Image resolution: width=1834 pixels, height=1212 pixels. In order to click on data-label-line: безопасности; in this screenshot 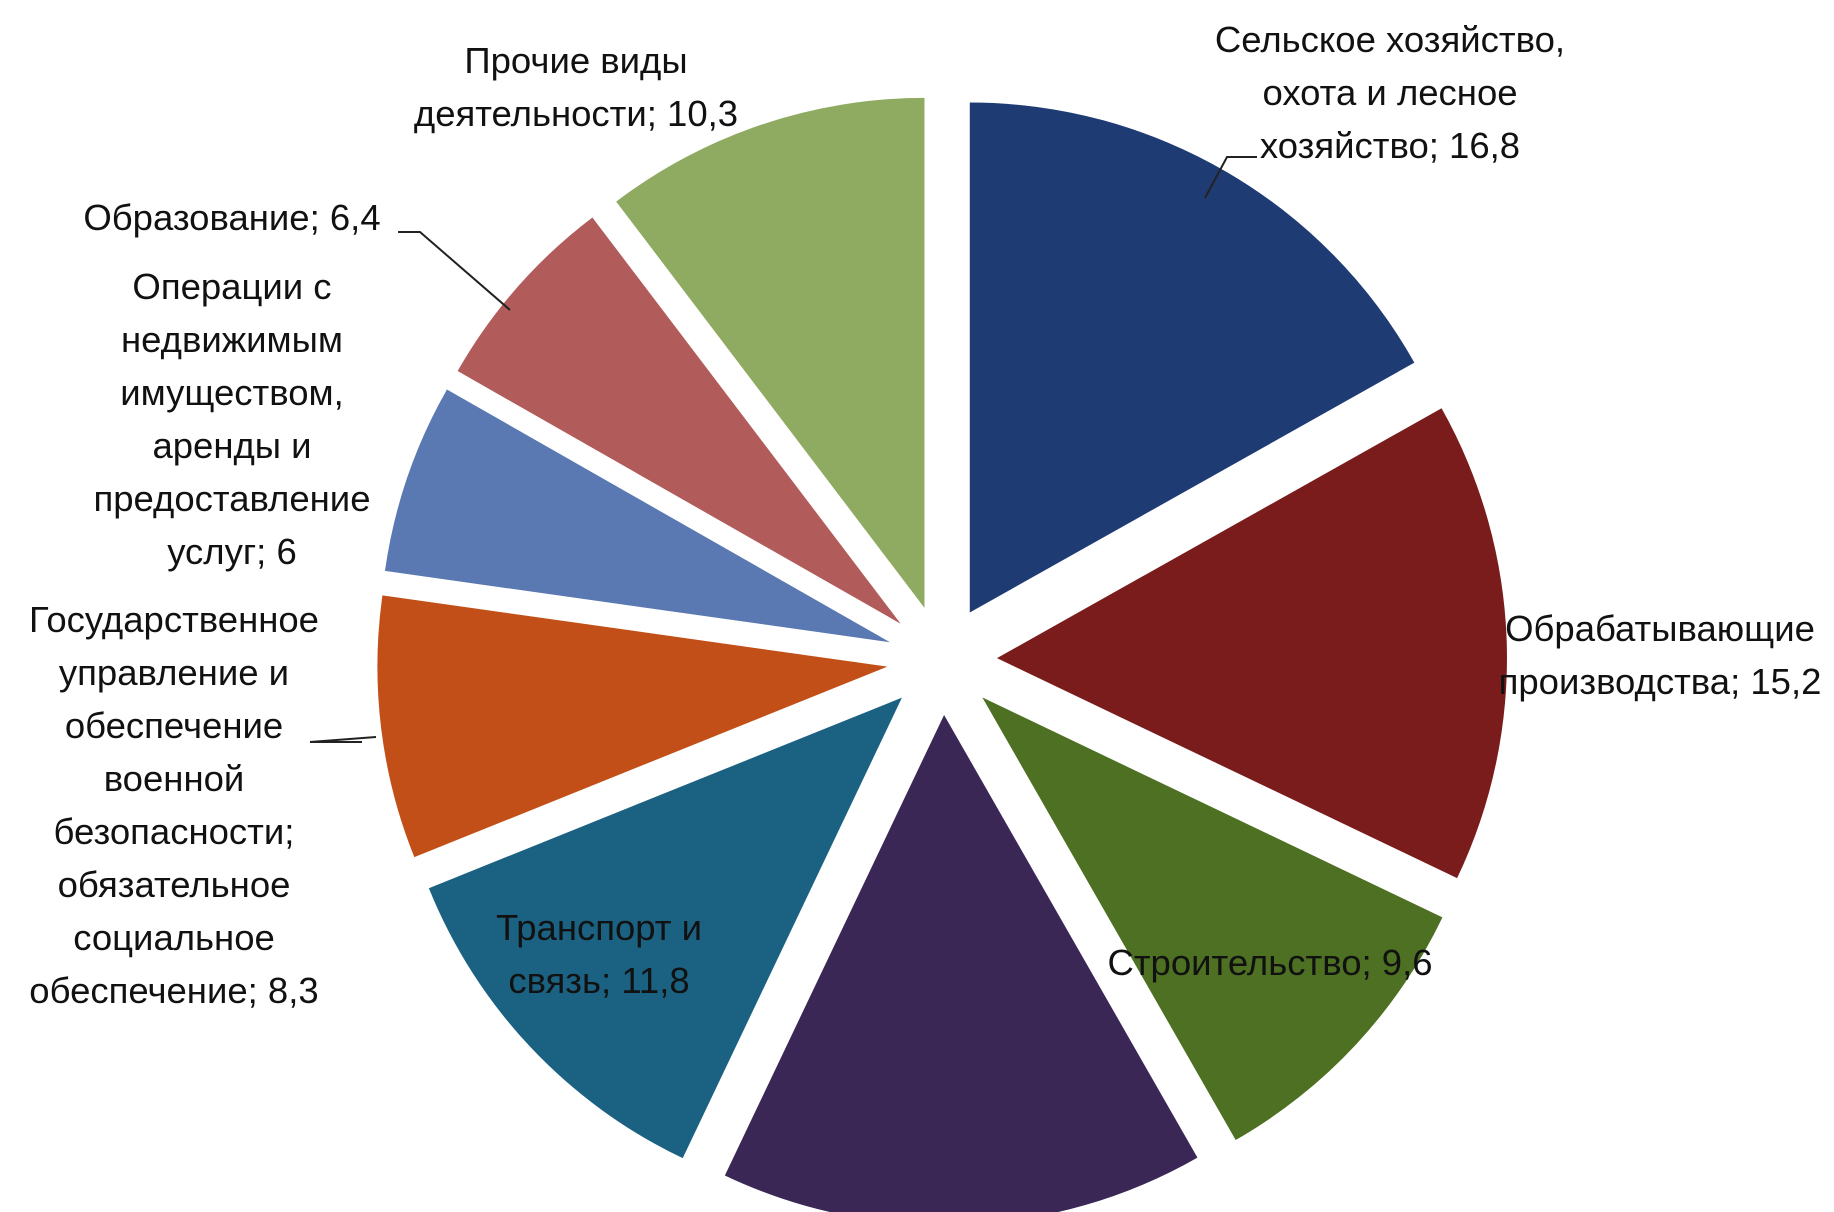, I will do `click(174, 831)`.